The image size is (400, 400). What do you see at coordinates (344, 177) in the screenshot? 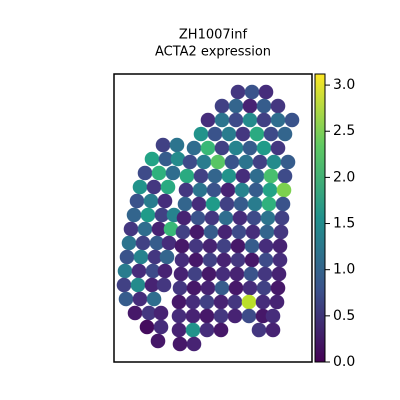
I see `colorbar-tick-label: 2.0` at bounding box center [344, 177].